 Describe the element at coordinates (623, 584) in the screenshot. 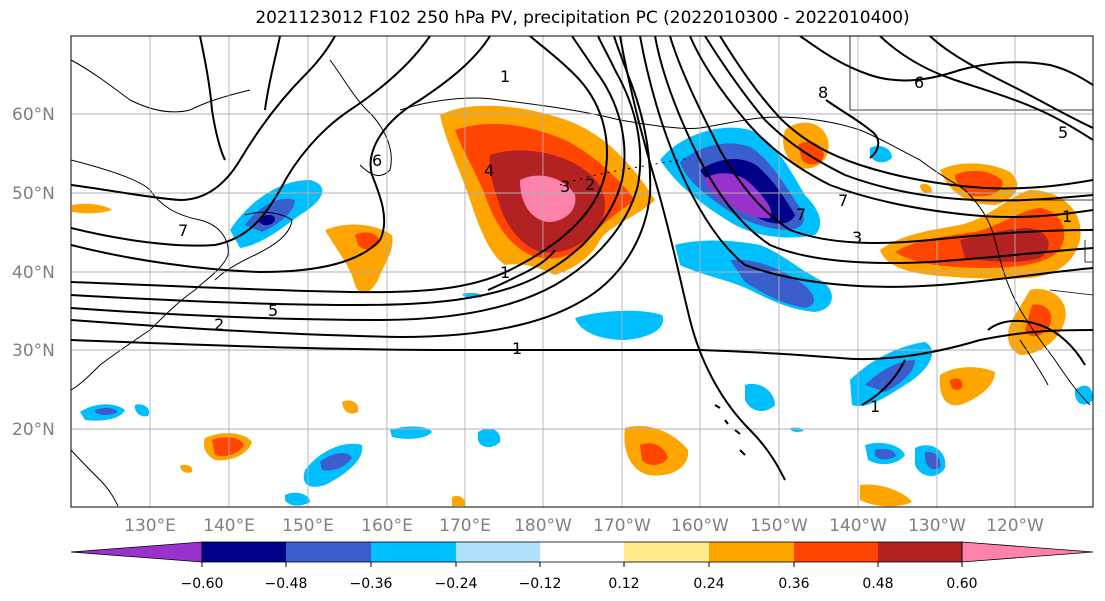

I see `colorbar-tick-label: 0.12` at that location.